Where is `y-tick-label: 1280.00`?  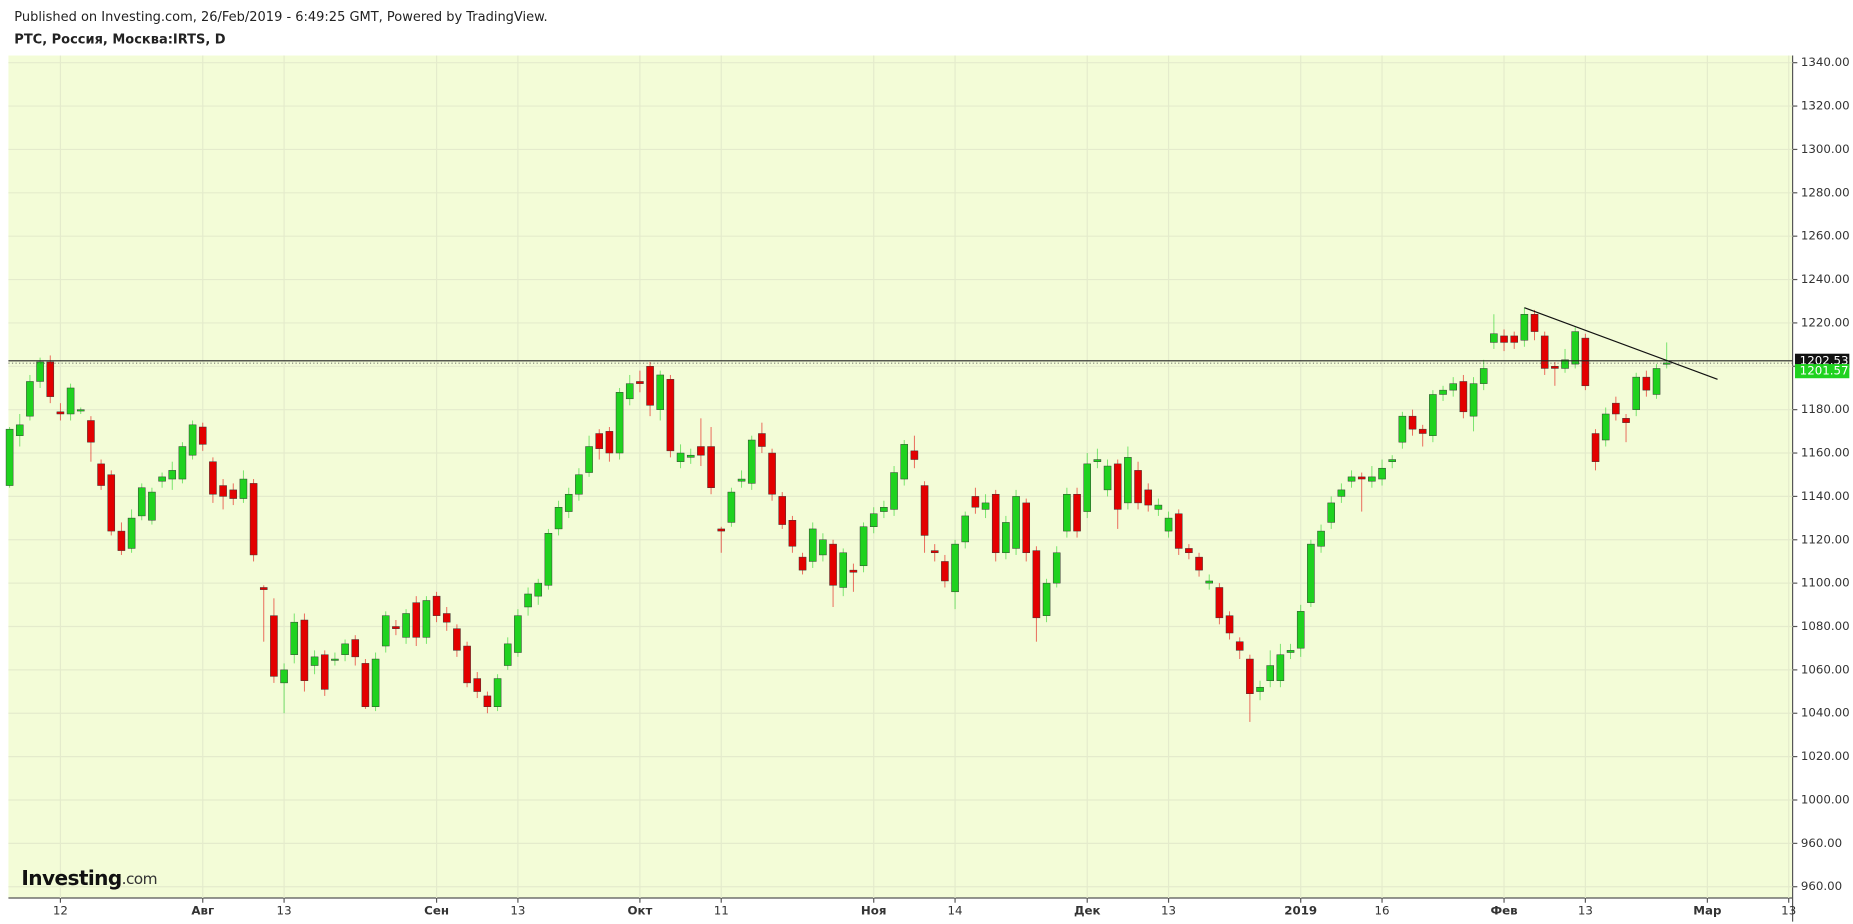 y-tick-label: 1280.00 is located at coordinates (1825, 192).